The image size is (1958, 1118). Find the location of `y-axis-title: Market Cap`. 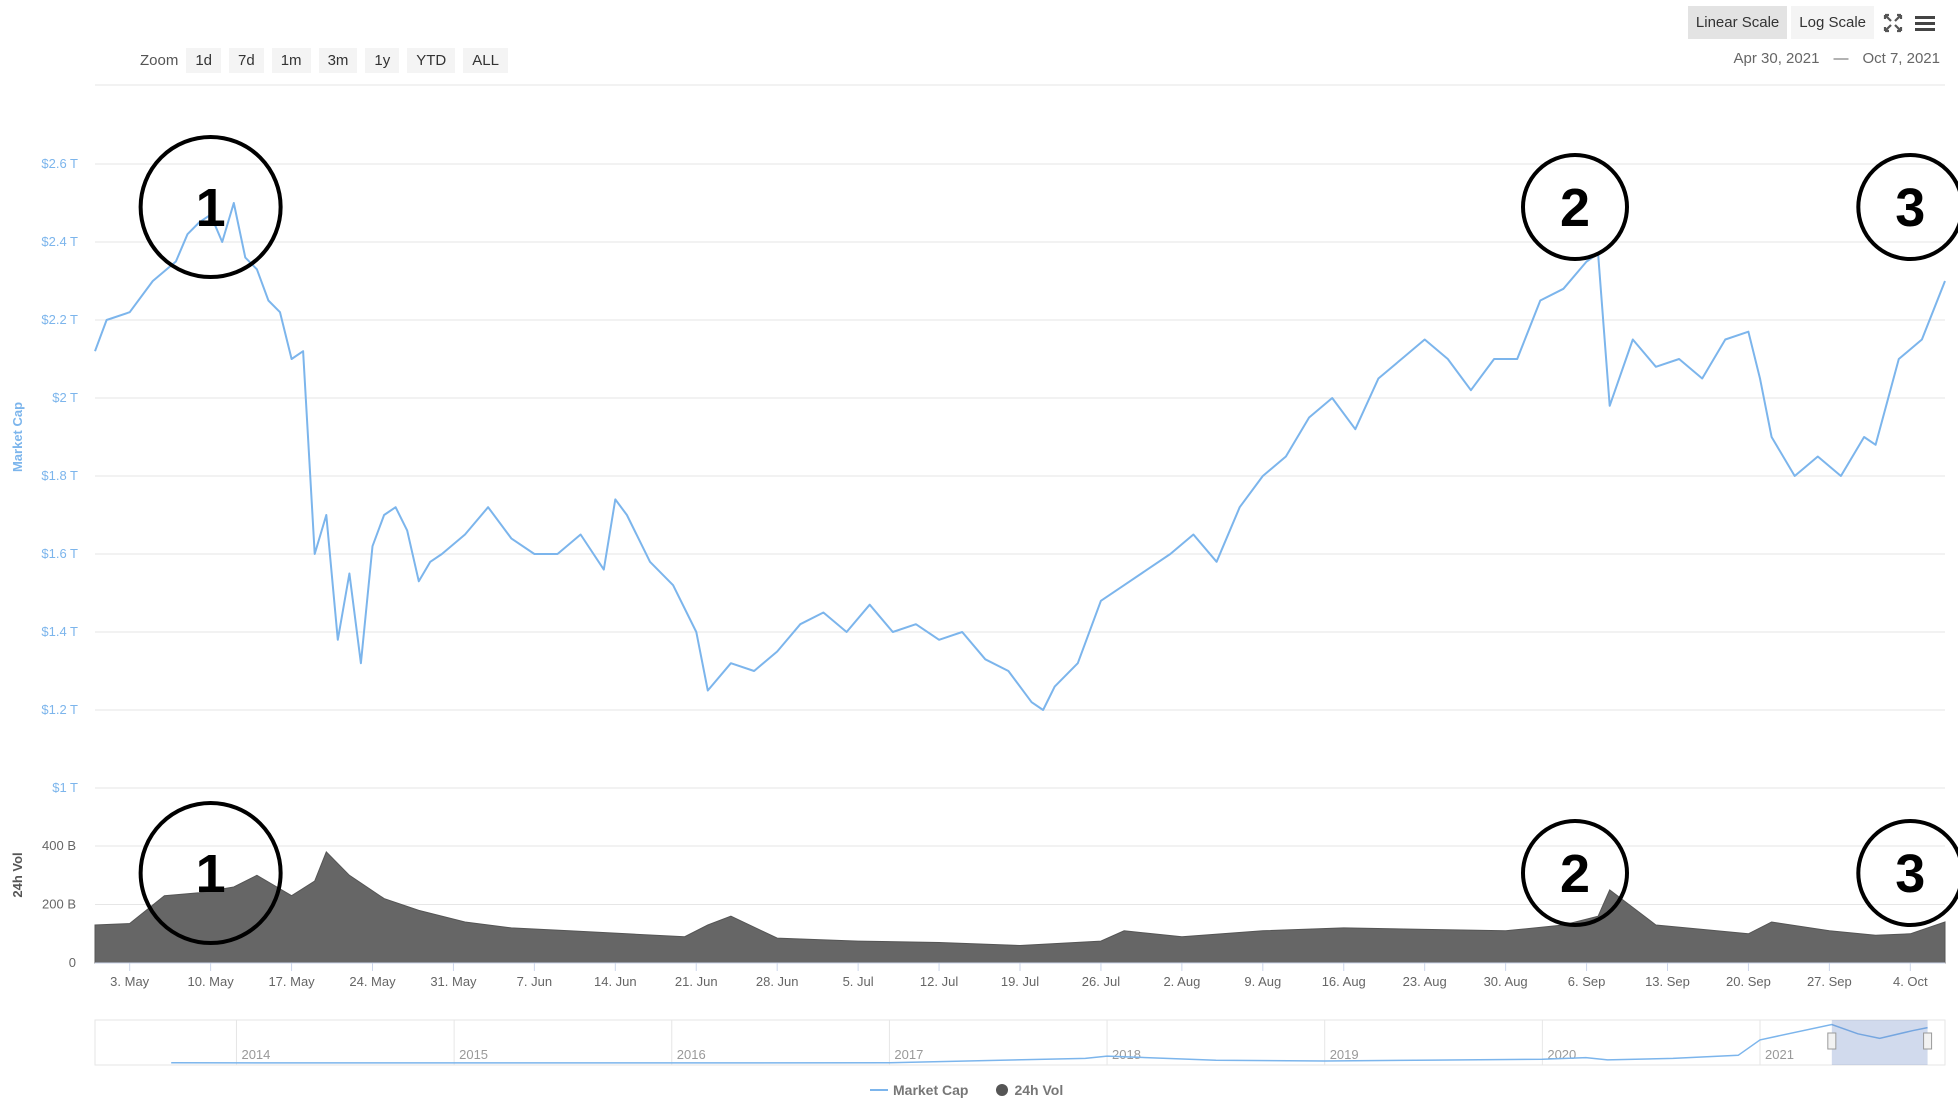

y-axis-title: Market Cap is located at coordinates (17, 437).